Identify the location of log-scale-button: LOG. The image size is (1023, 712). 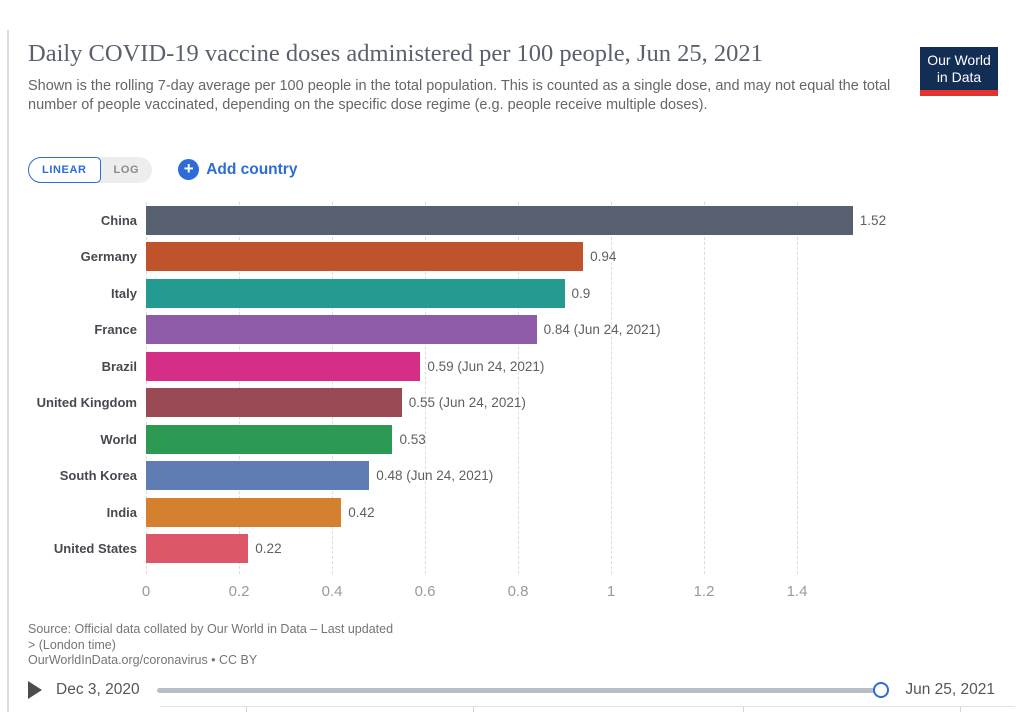
(126, 169).